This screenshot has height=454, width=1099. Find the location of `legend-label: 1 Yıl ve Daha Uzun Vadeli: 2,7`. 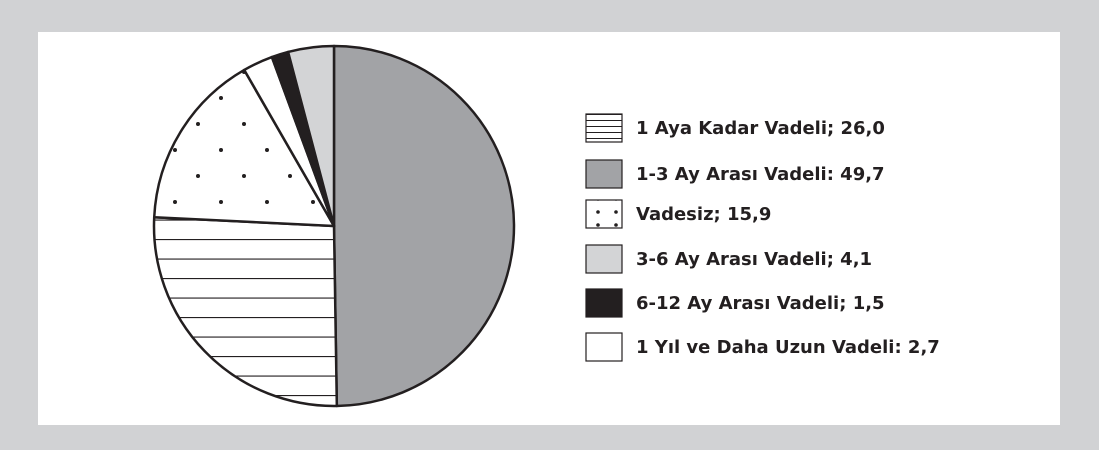

legend-label: 1 Yıl ve Daha Uzun Vadeli: 2,7 is located at coordinates (788, 347).